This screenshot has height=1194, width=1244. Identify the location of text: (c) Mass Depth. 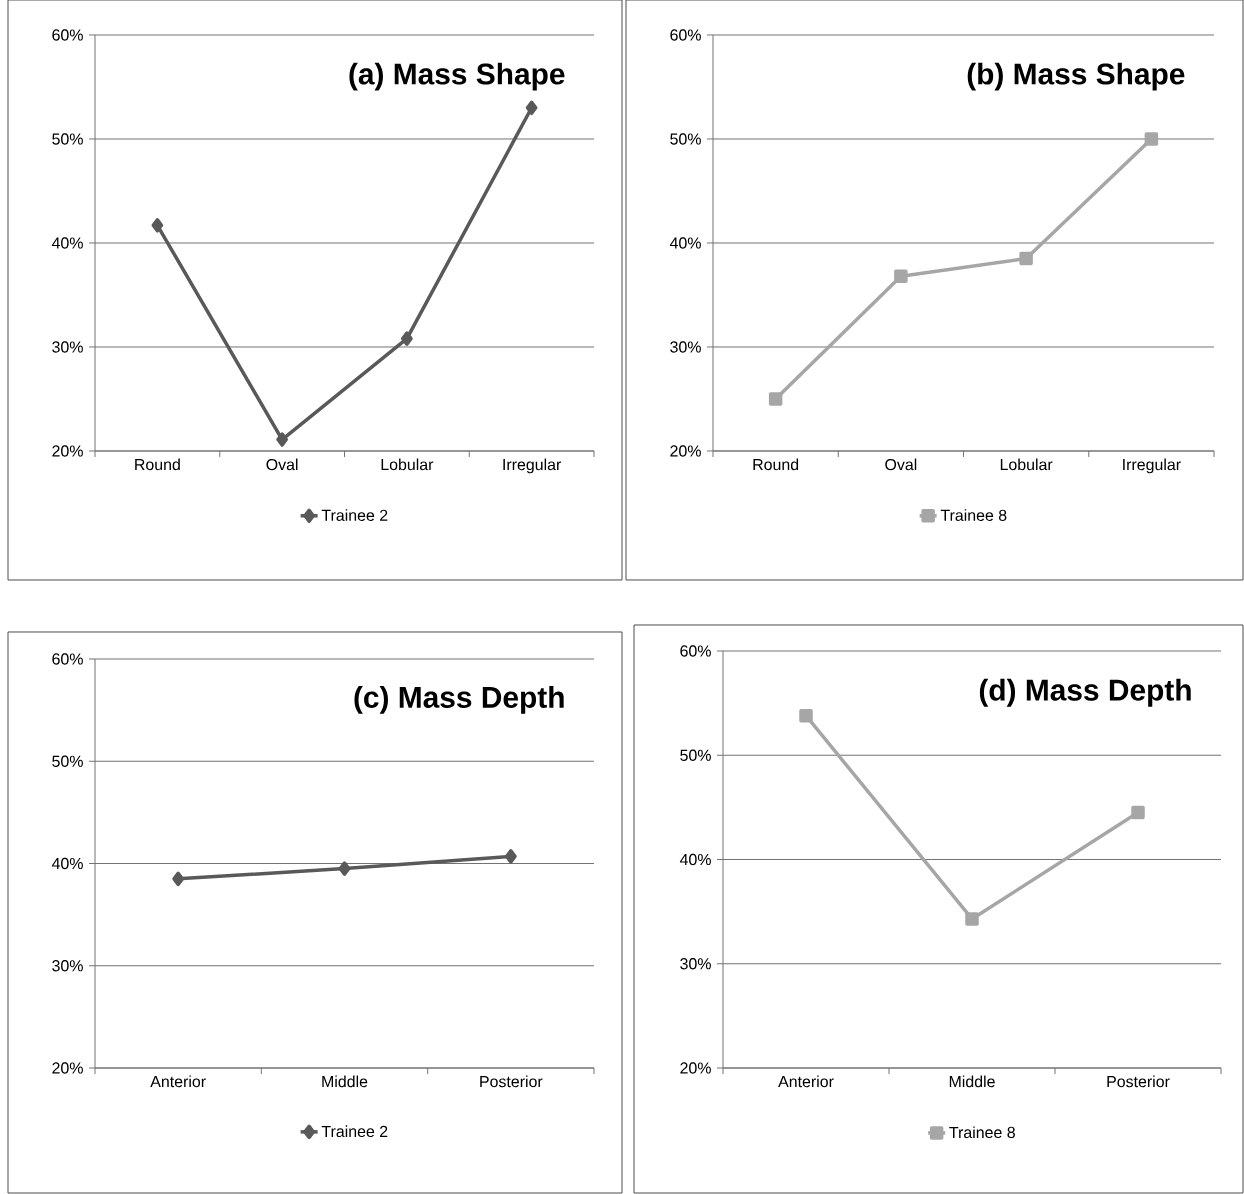
(459, 699).